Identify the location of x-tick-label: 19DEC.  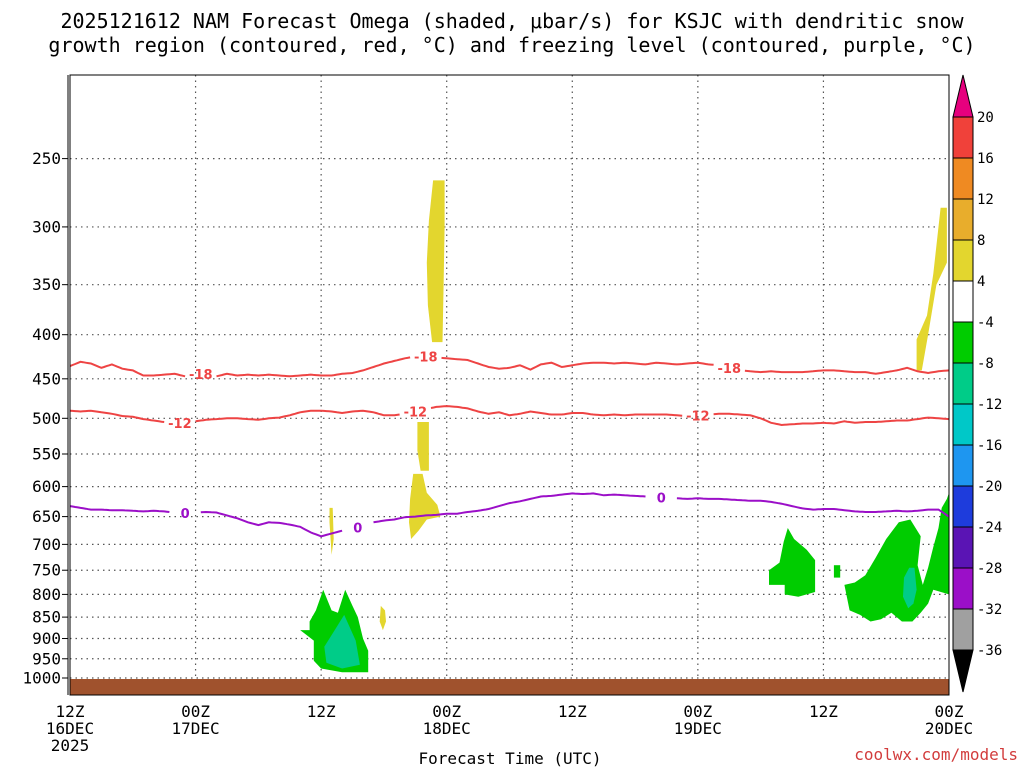
(698, 728).